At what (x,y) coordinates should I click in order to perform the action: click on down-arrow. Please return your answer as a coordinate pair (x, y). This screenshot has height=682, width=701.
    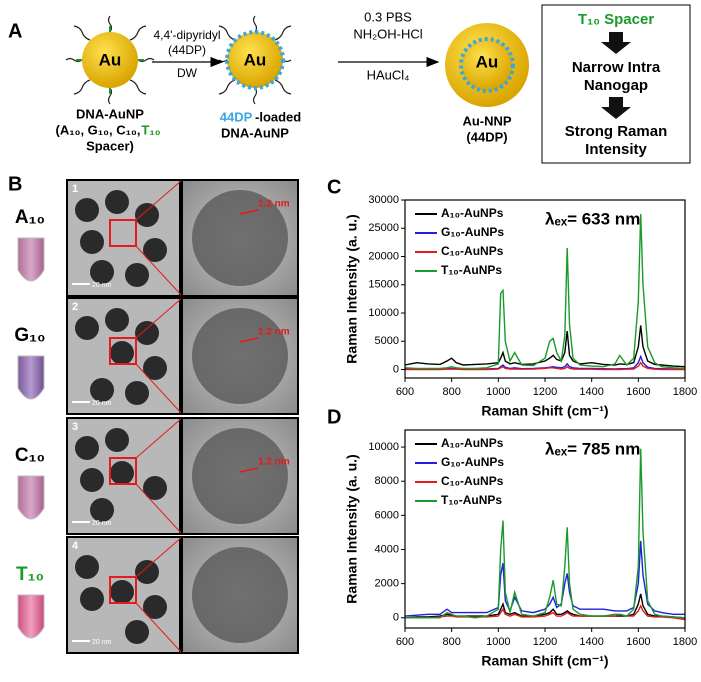
    Looking at the image, I should click on (616, 108).